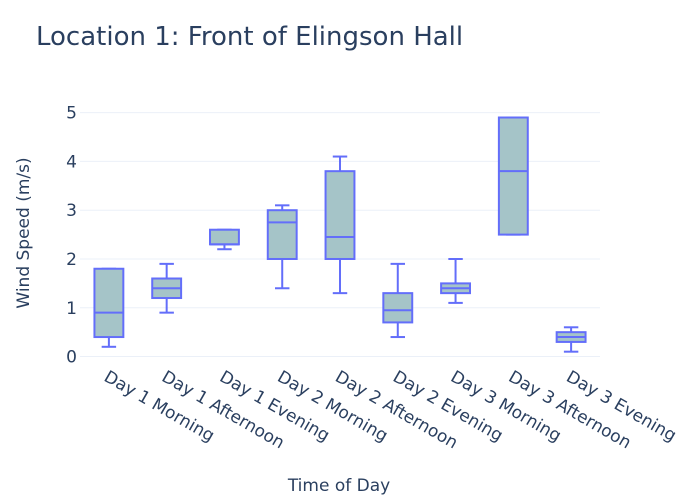 This screenshot has height=500, width=700. Describe the element at coordinates (24, 232) in the screenshot. I see `y-axis-label: Wind Speed (m/s)` at that location.